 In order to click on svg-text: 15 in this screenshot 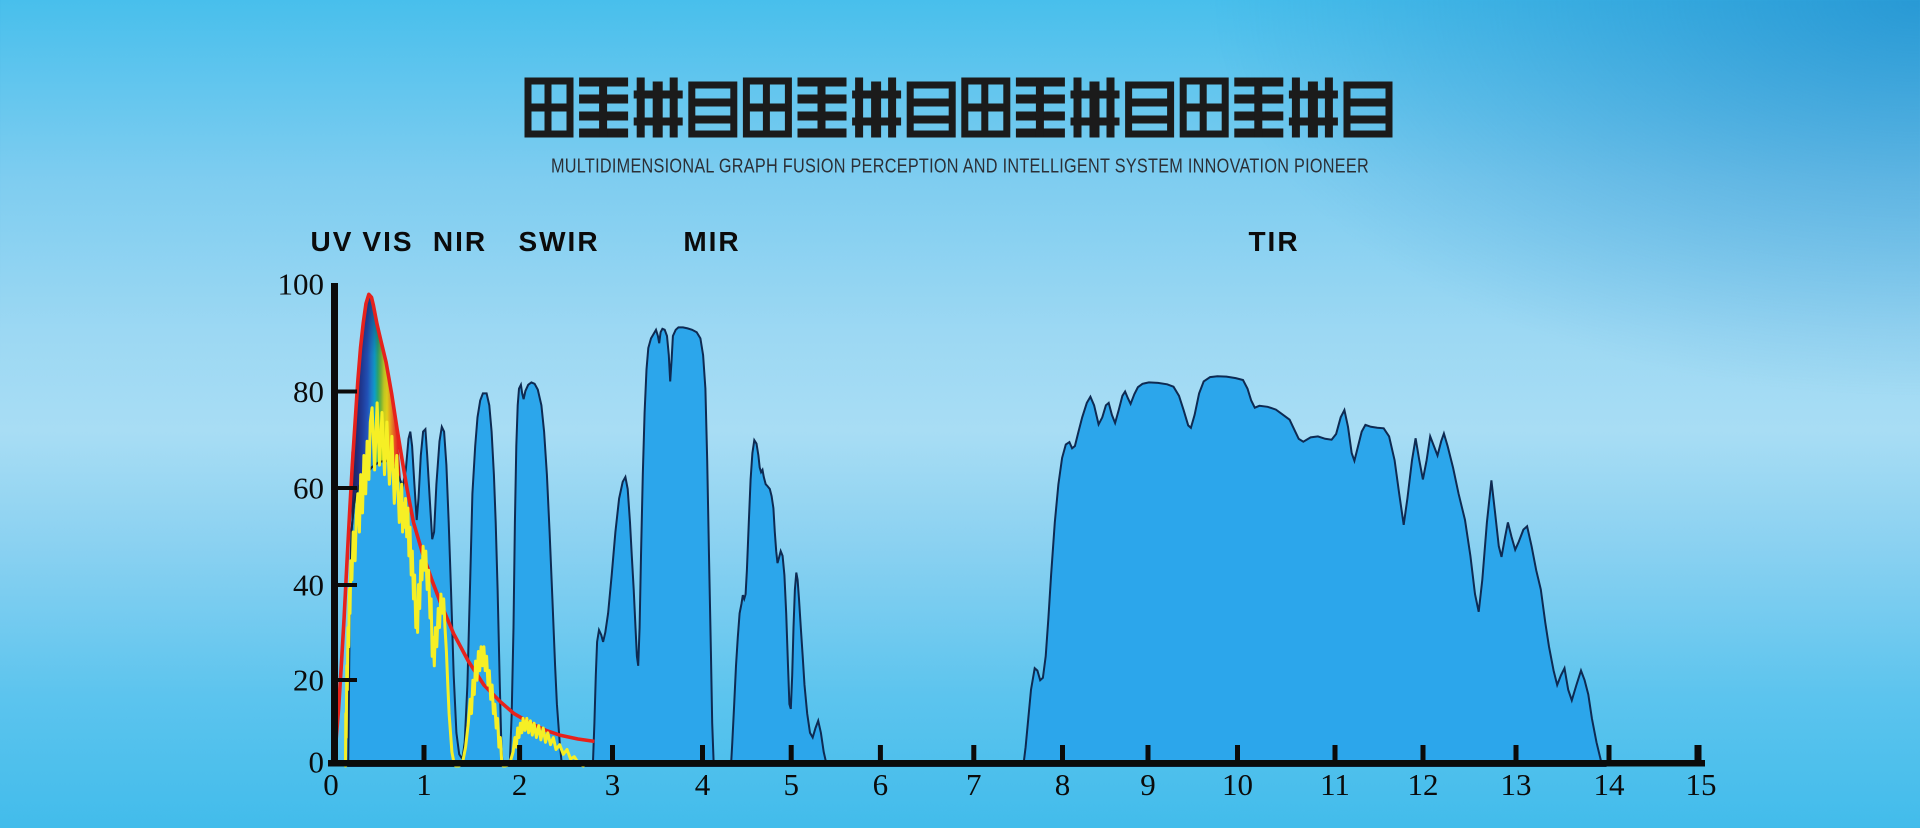, I will do `click(1701, 784)`.